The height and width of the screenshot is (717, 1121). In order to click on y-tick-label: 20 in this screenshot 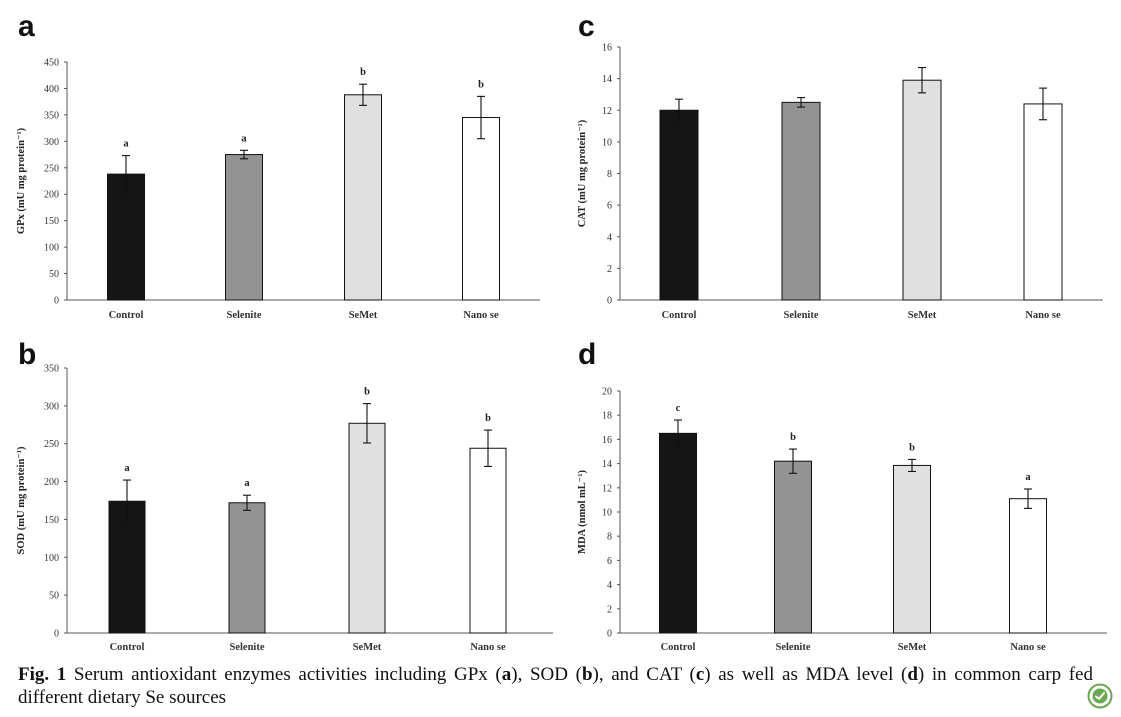, I will do `click(607, 392)`.